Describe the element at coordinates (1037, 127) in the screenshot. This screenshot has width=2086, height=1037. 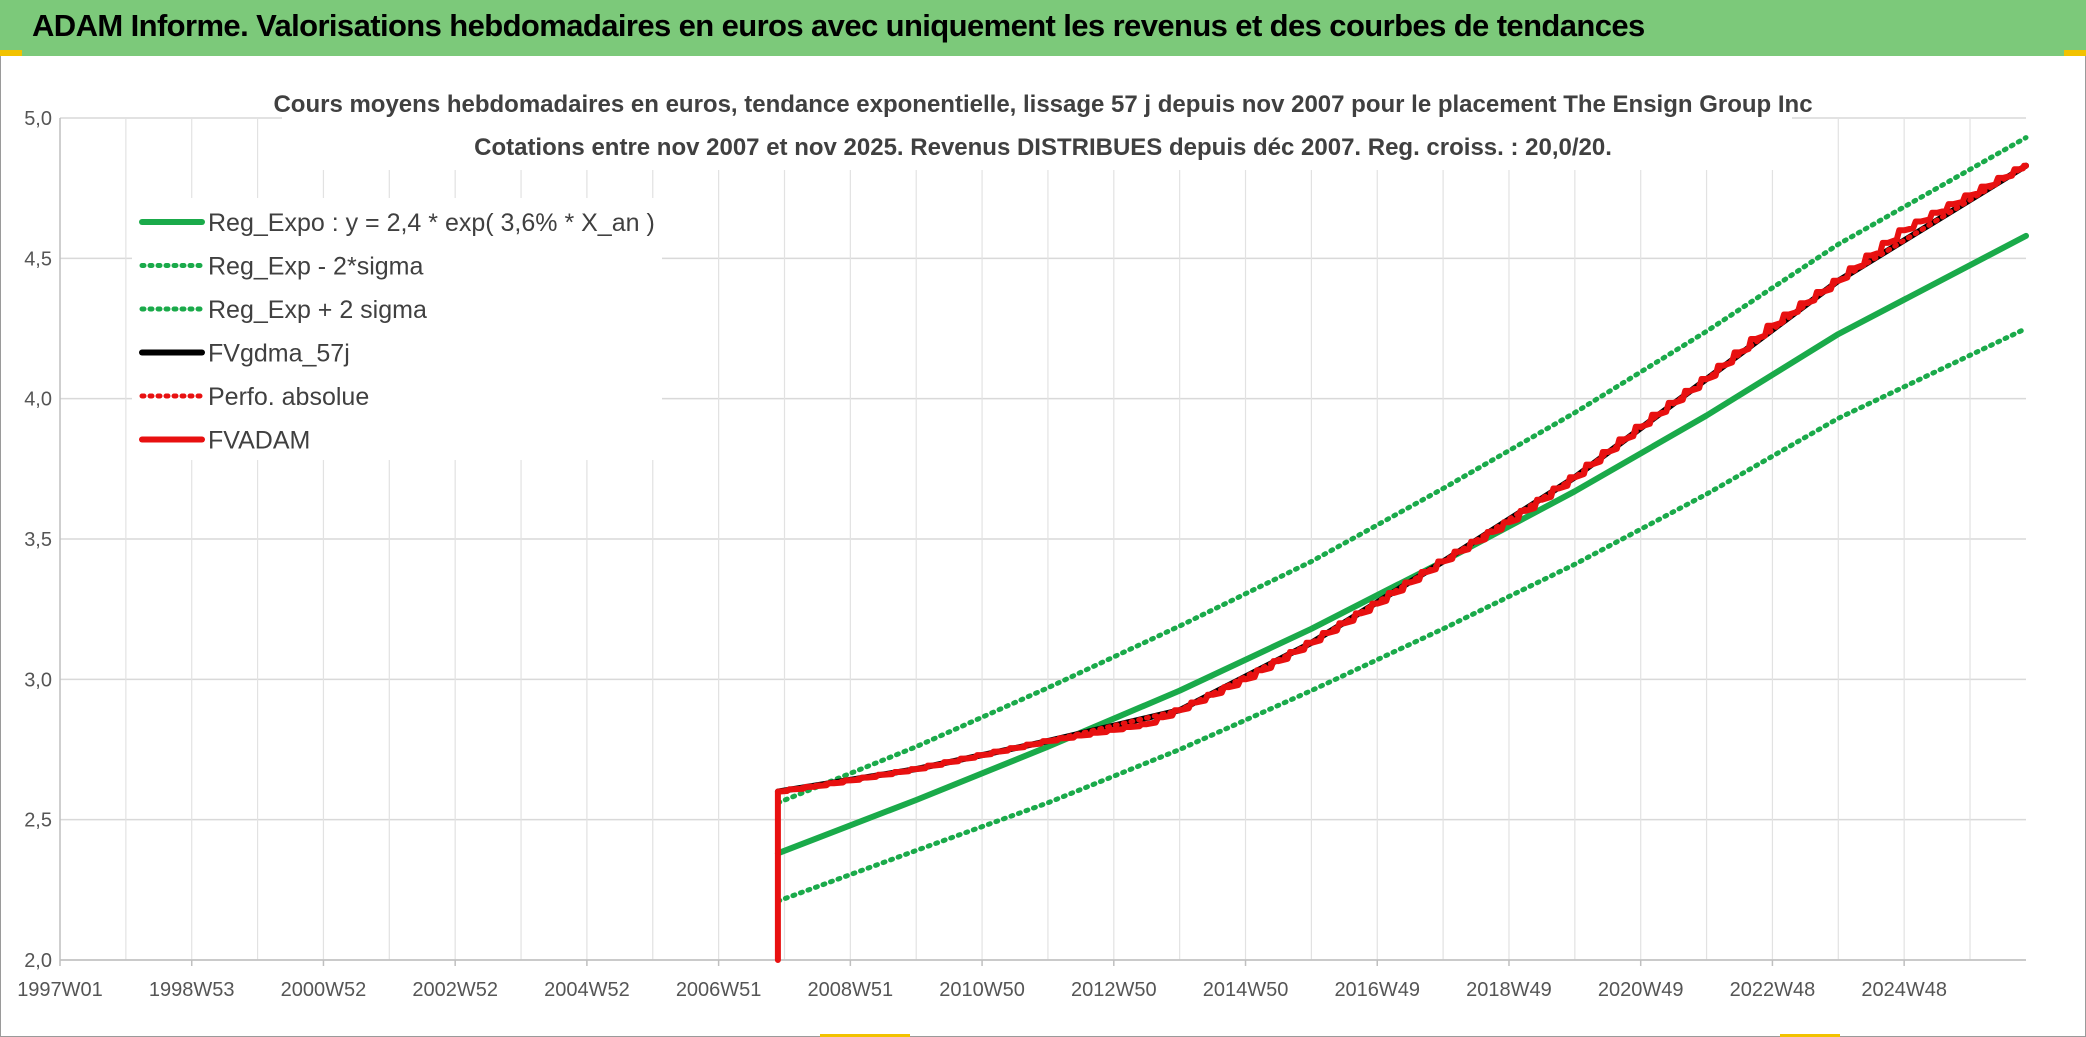
I see `chart-title-background` at that location.